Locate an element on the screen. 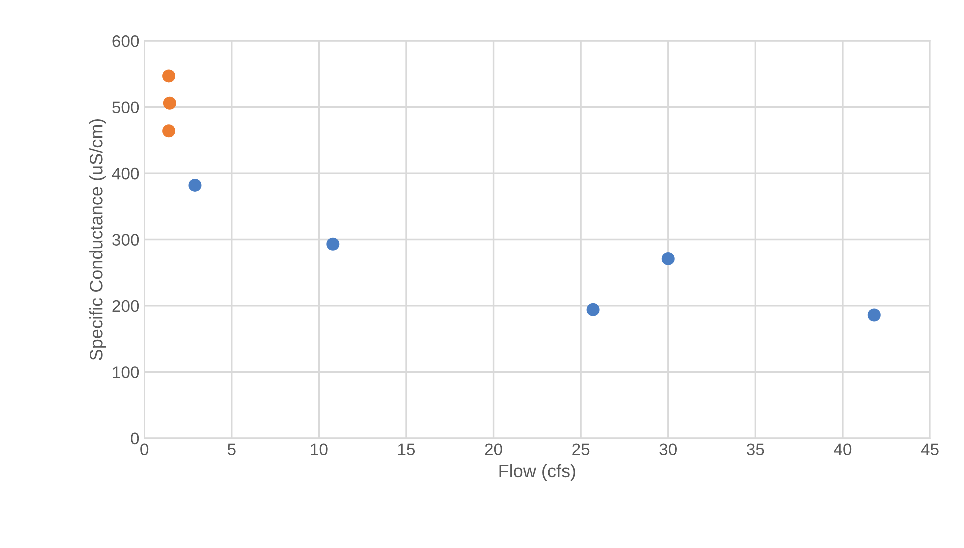 The image size is (964, 548). x-tick-label: 30 is located at coordinates (668, 450).